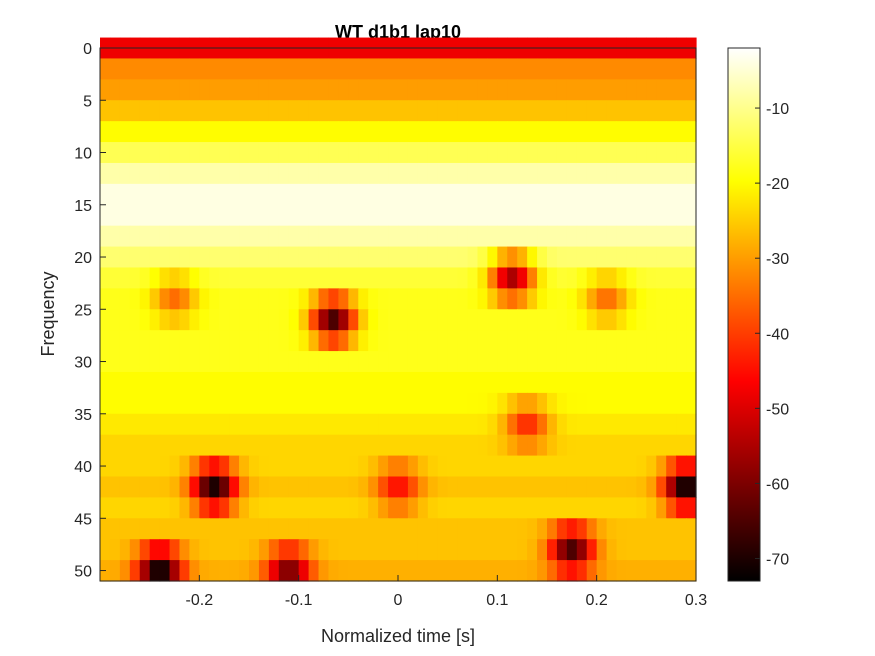 The width and height of the screenshot is (875, 656). What do you see at coordinates (597, 600) in the screenshot?
I see `x-tick-label: 0.2` at bounding box center [597, 600].